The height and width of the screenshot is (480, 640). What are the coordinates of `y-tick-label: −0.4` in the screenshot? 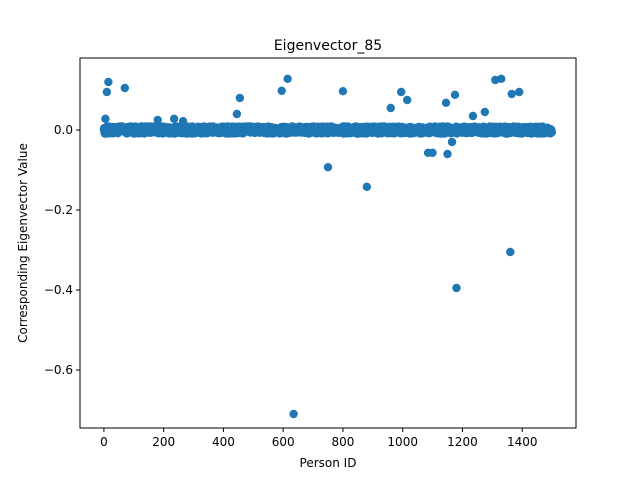 It's located at (58, 290).